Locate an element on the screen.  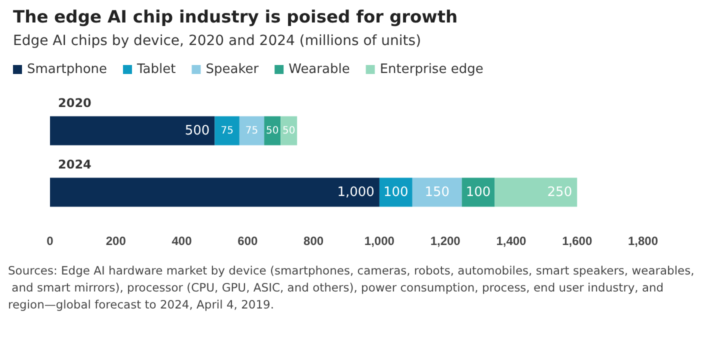
x-tick-label: 1,600 is located at coordinates (577, 241).